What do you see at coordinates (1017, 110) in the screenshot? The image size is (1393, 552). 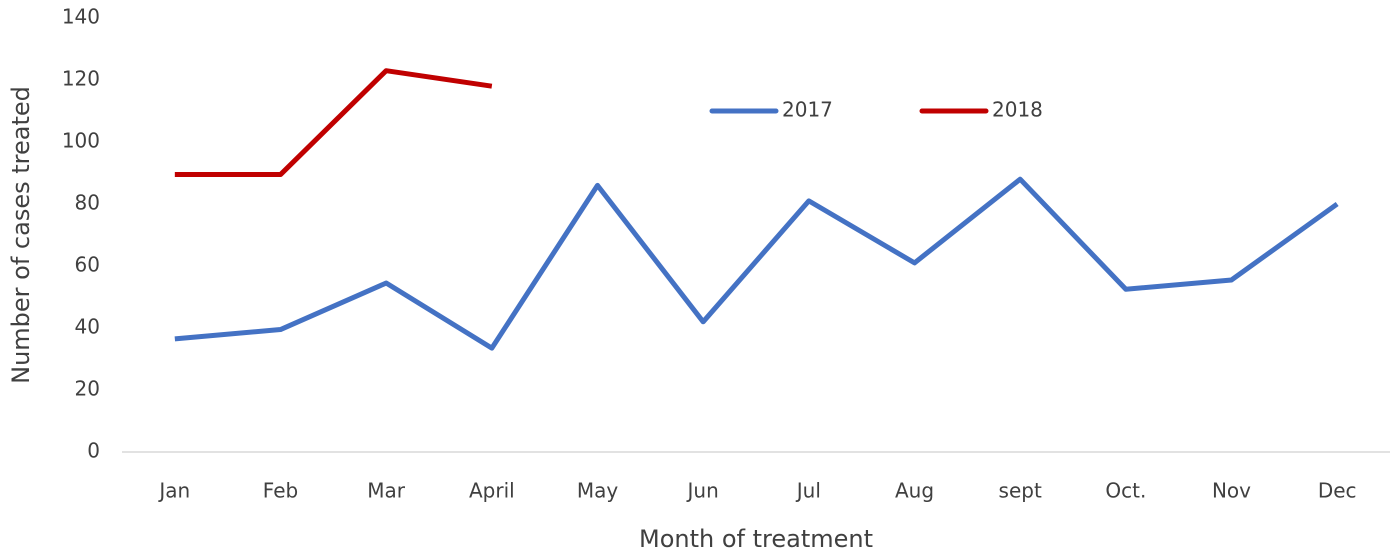 I see `legend-label: 2018` at bounding box center [1017, 110].